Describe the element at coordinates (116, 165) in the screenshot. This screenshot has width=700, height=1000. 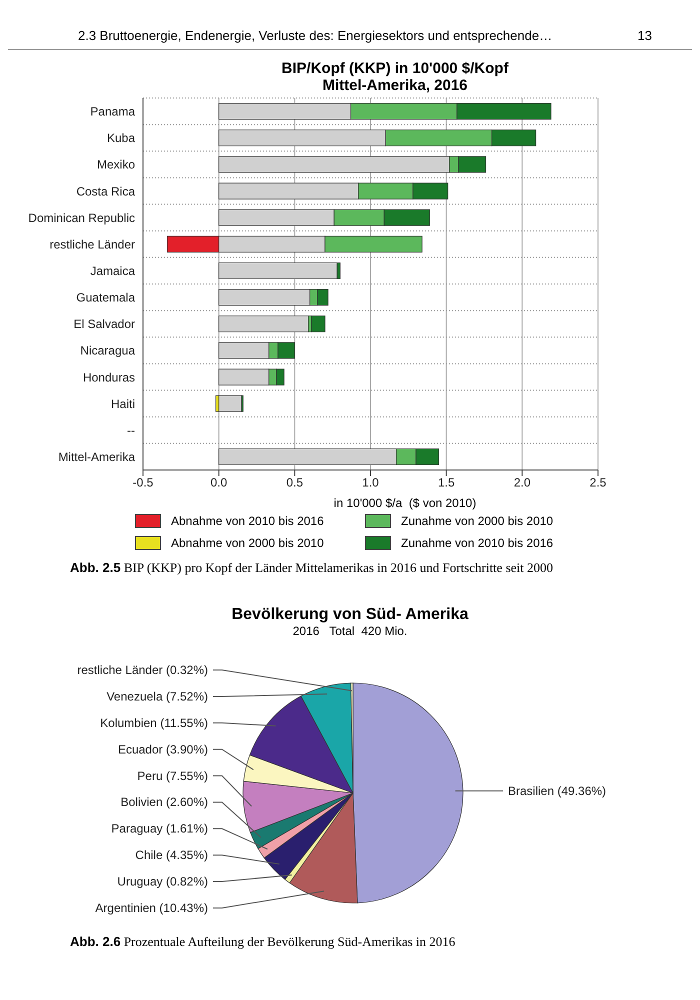
I see `y-tick-label: Mexiko` at that location.